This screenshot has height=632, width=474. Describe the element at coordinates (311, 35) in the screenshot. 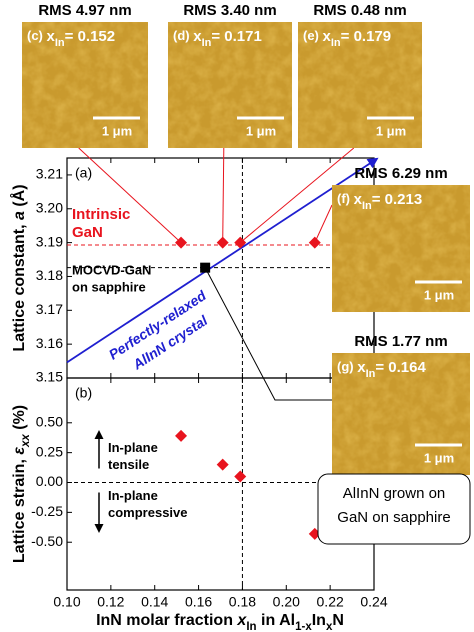

I see `text-part: (e)` at that location.